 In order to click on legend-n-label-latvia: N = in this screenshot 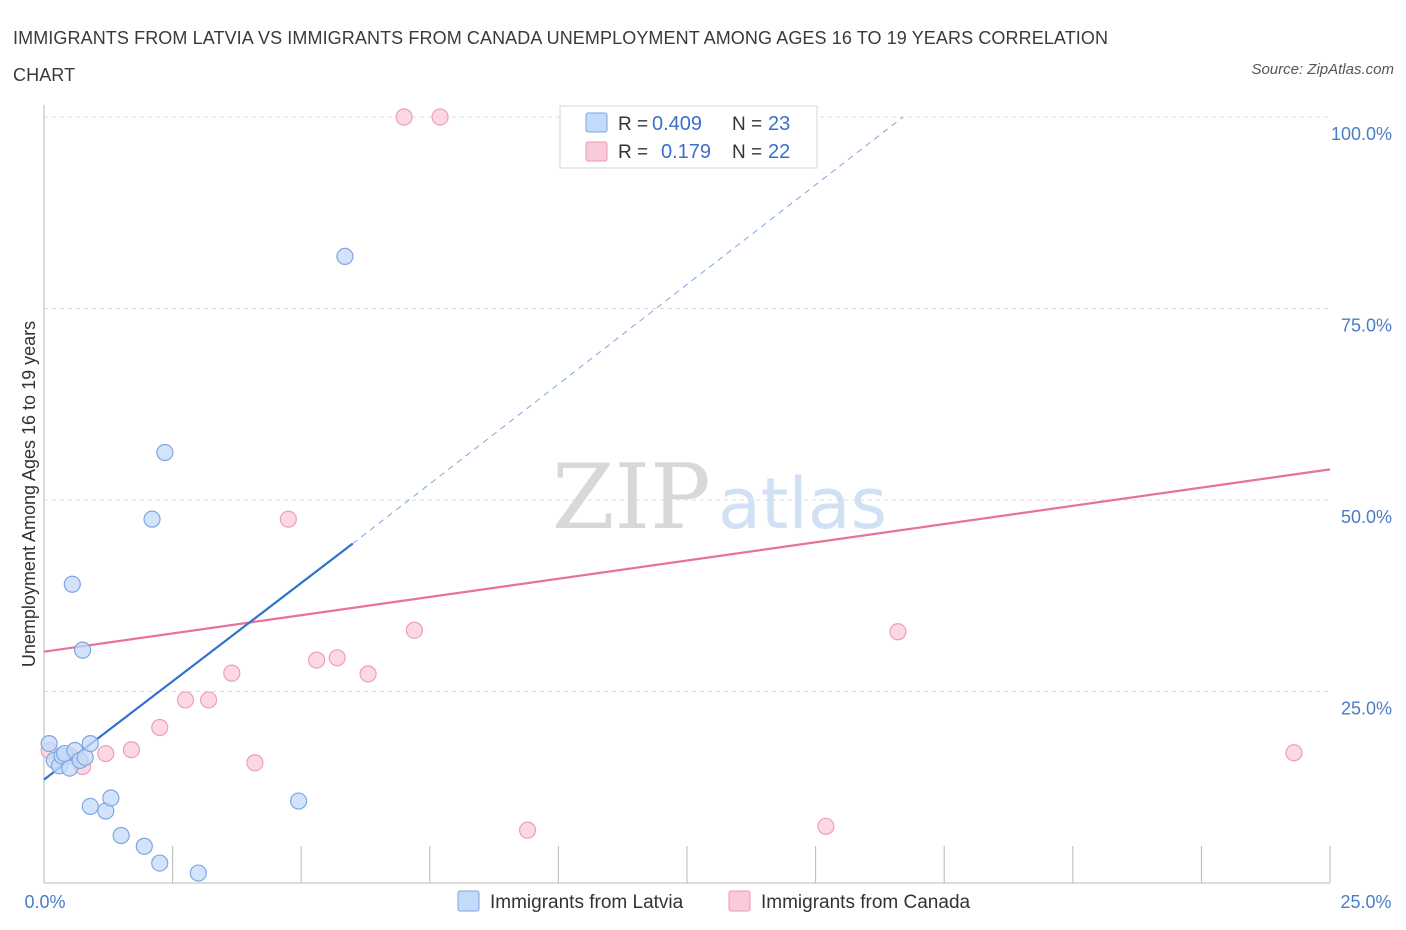, I will do `click(747, 124)`.